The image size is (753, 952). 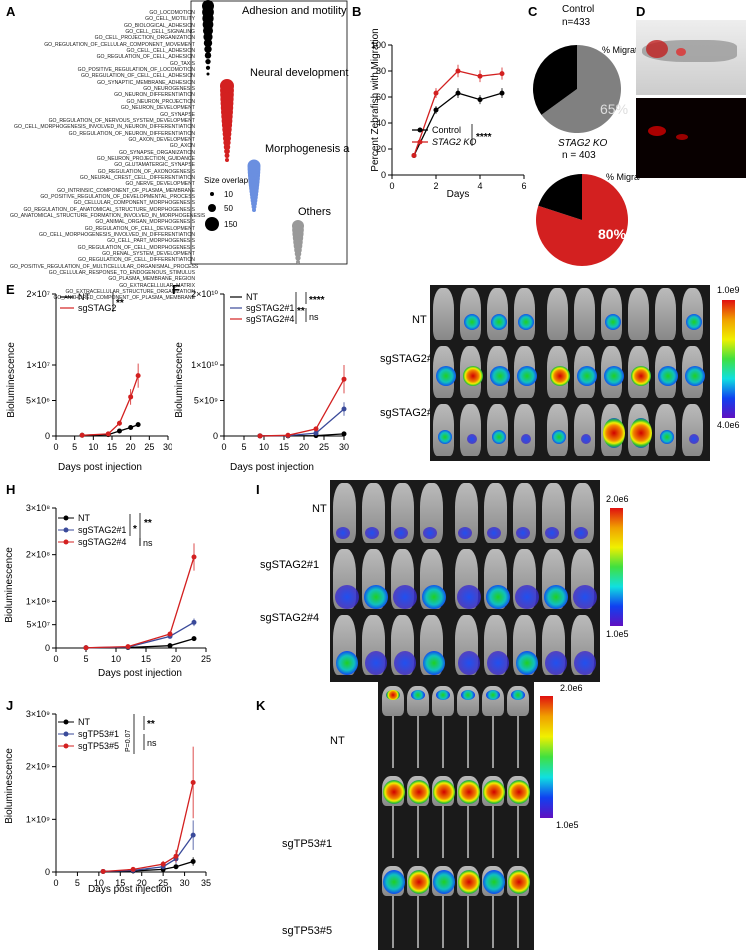 What do you see at coordinates (102, 530) in the screenshot?
I see `legend-h-sg1: sgSTAG2#1` at bounding box center [102, 530].